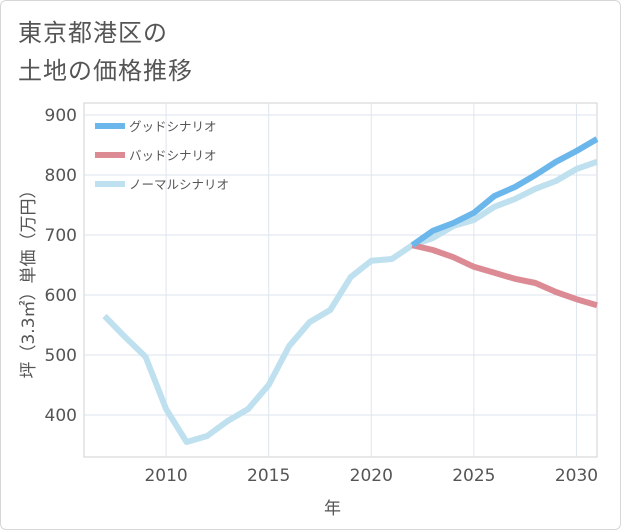  Describe the element at coordinates (473, 476) in the screenshot. I see `x-tick-label: 2025` at that location.